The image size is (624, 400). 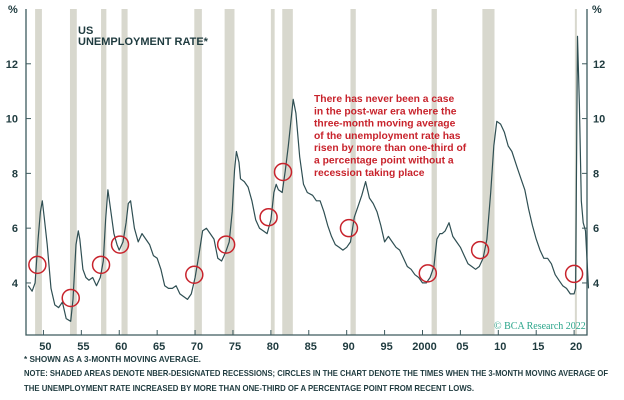 What do you see at coordinates (596, 229) in the screenshot?
I see `y-tick-label-right: 6` at bounding box center [596, 229].